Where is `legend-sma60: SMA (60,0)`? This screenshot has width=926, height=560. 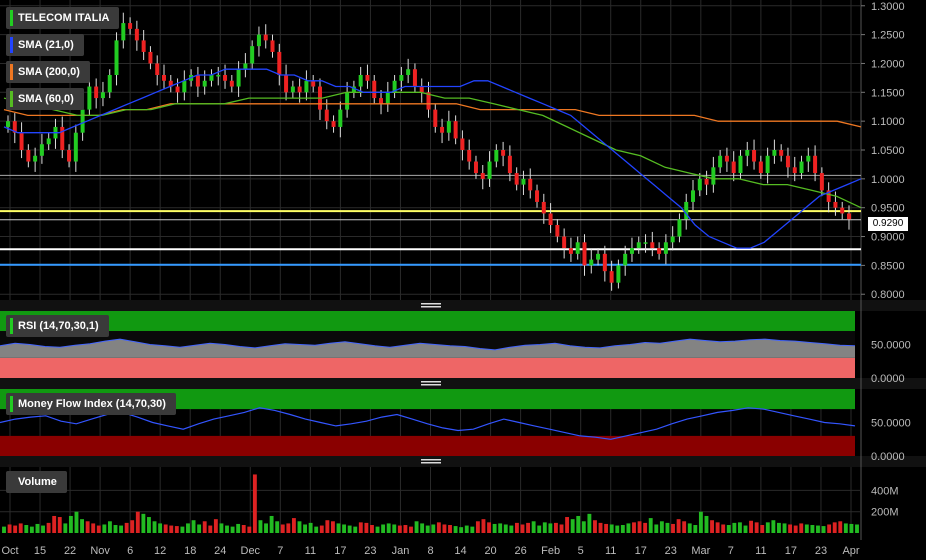 legend-sma60: SMA (60,0) is located at coordinates (45, 99).